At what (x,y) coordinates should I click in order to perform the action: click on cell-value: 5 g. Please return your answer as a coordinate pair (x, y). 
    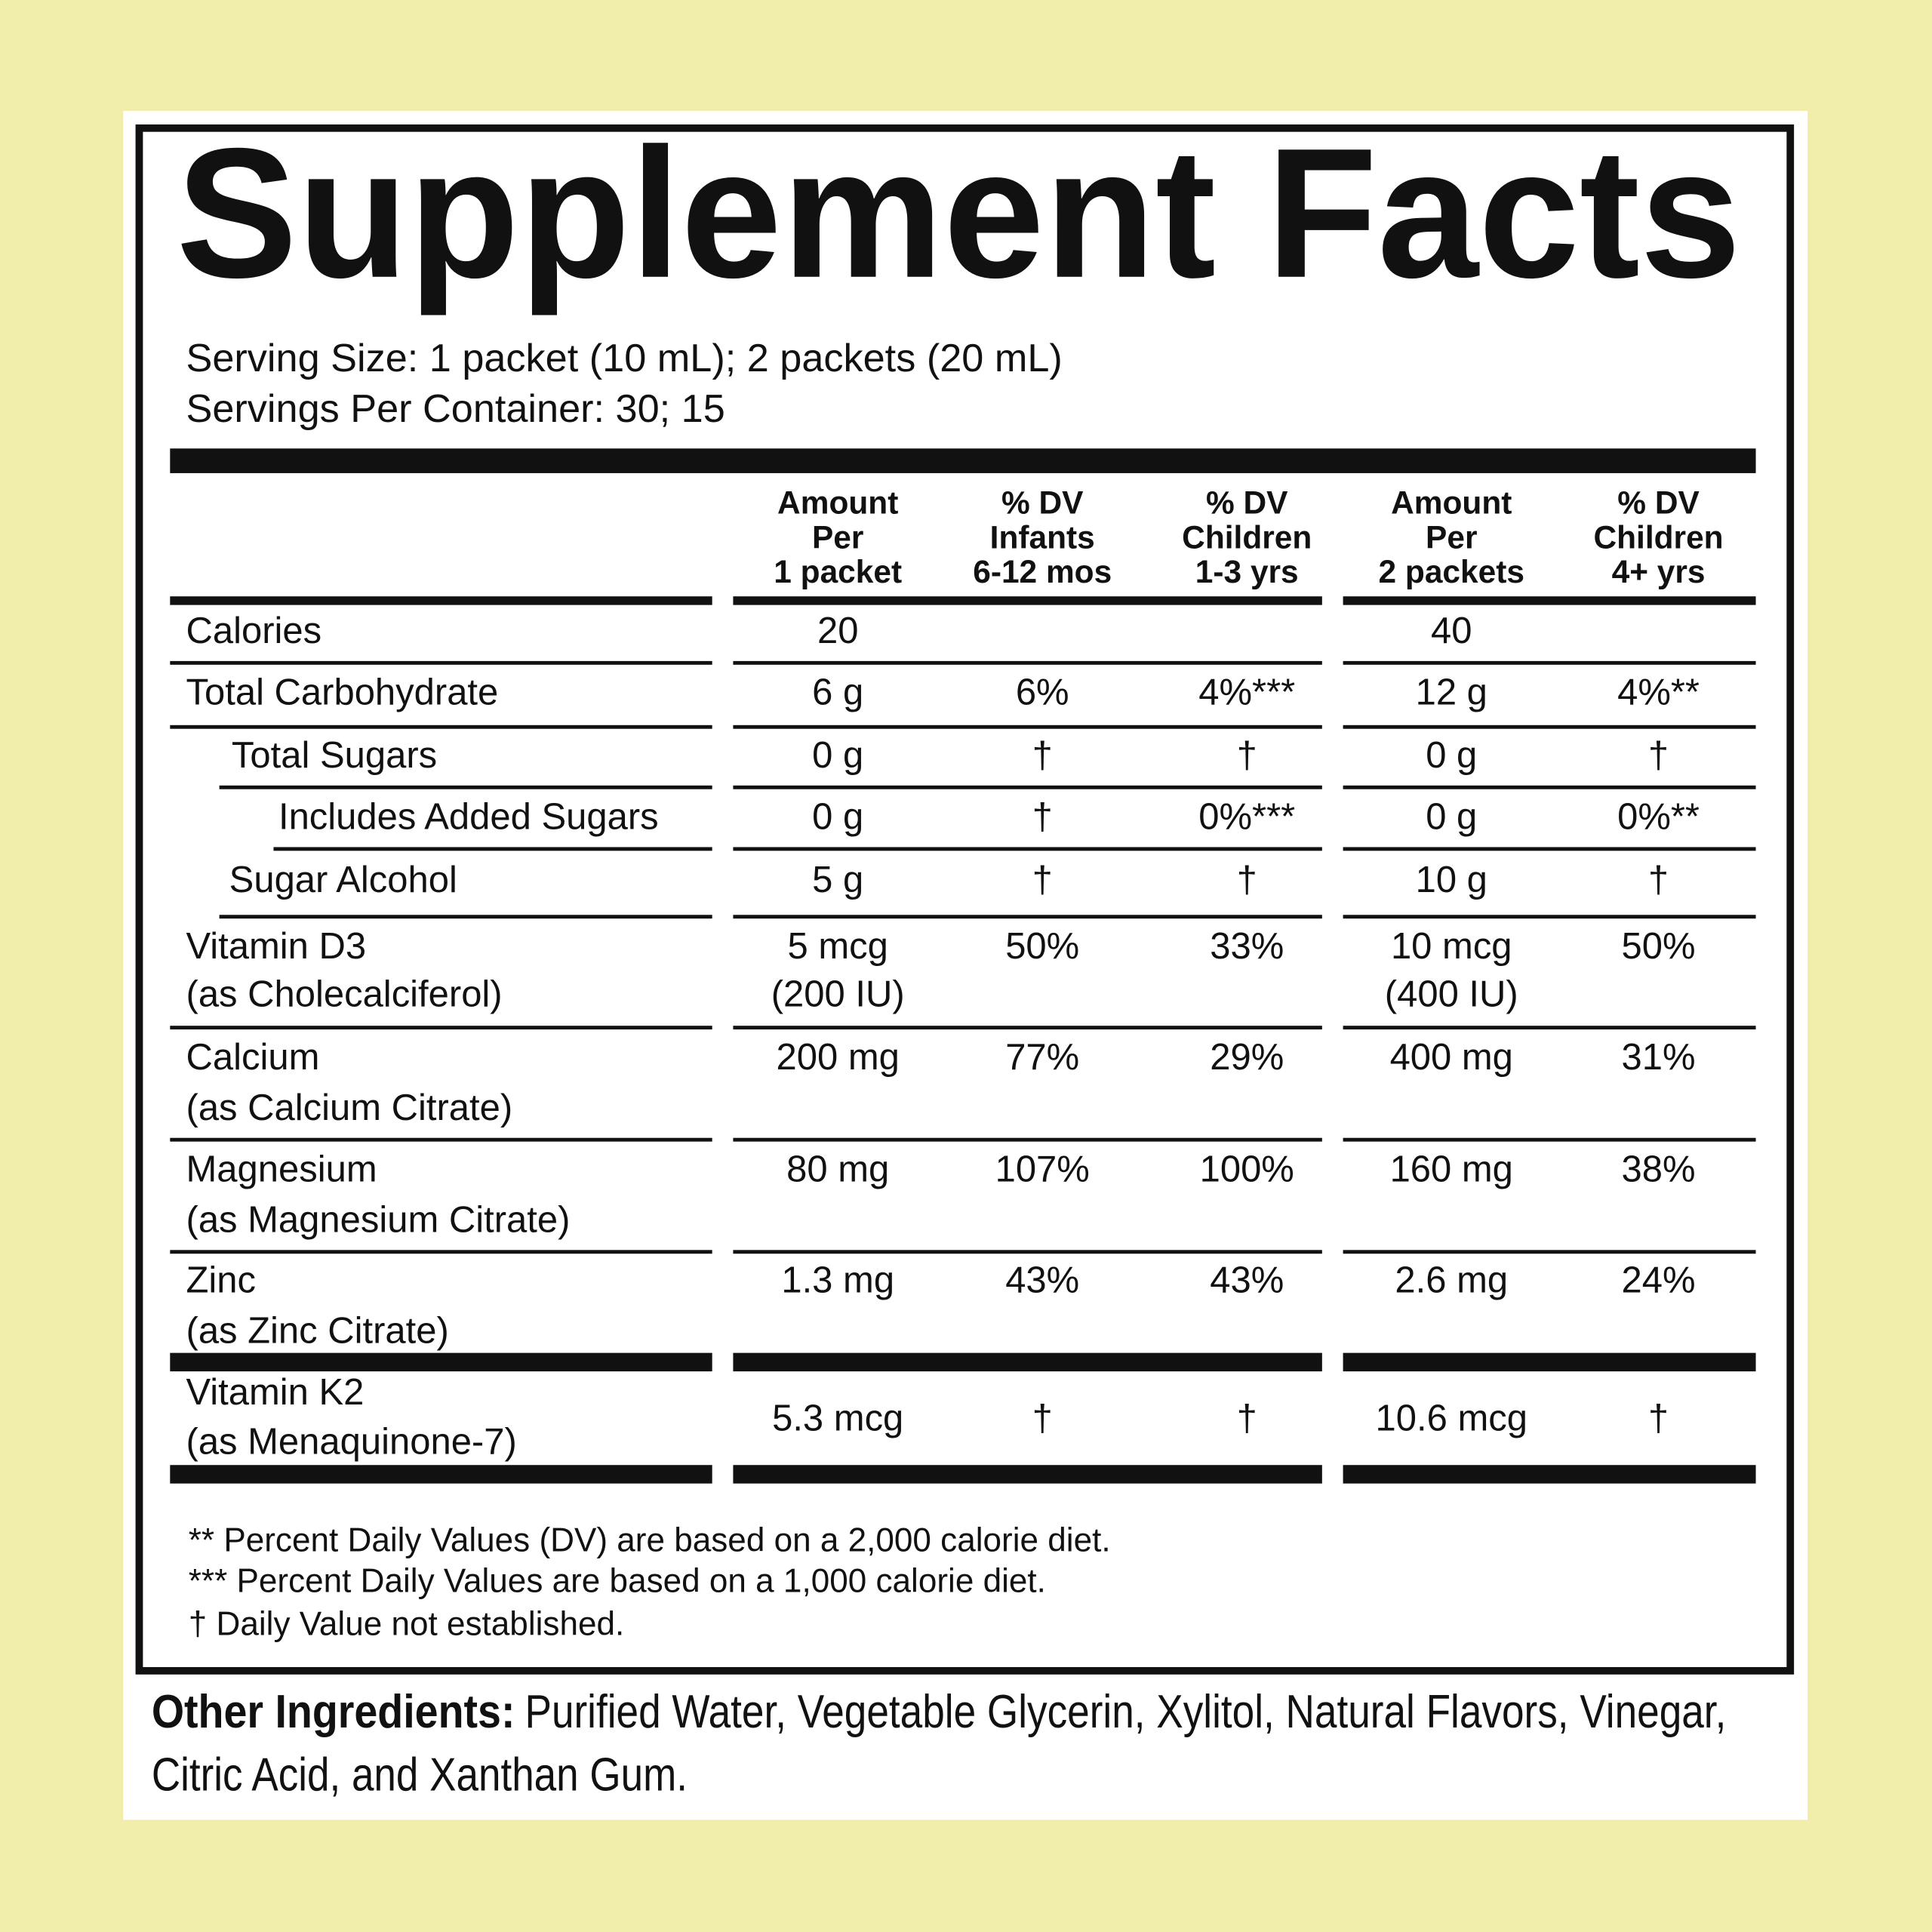
    Looking at the image, I should click on (837, 880).